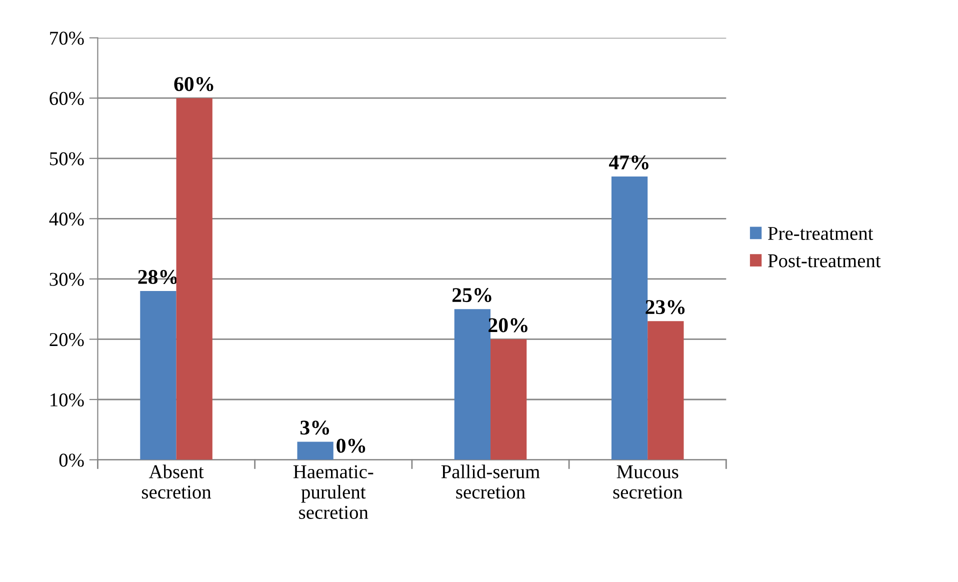 The height and width of the screenshot is (582, 958). Describe the element at coordinates (66, 219) in the screenshot. I see `y-tick-label: 40%` at that location.